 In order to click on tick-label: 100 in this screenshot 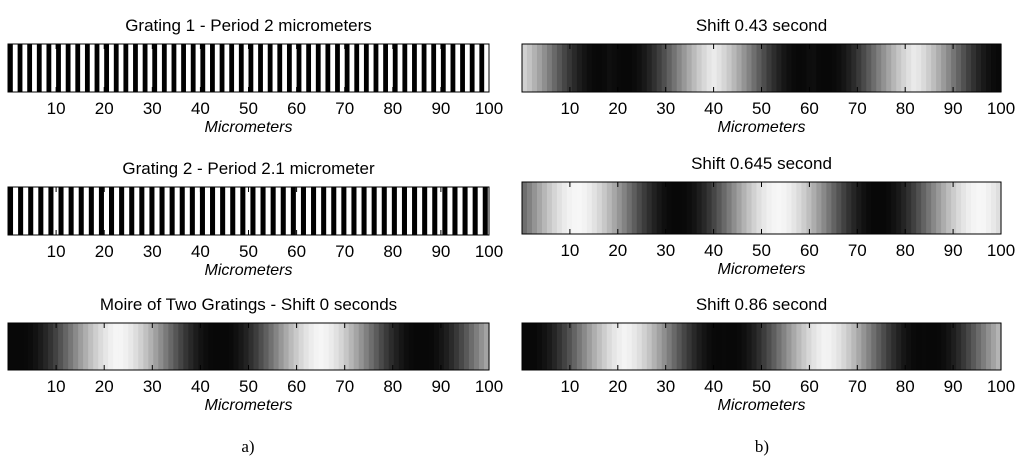, I will do `click(489, 108)`.